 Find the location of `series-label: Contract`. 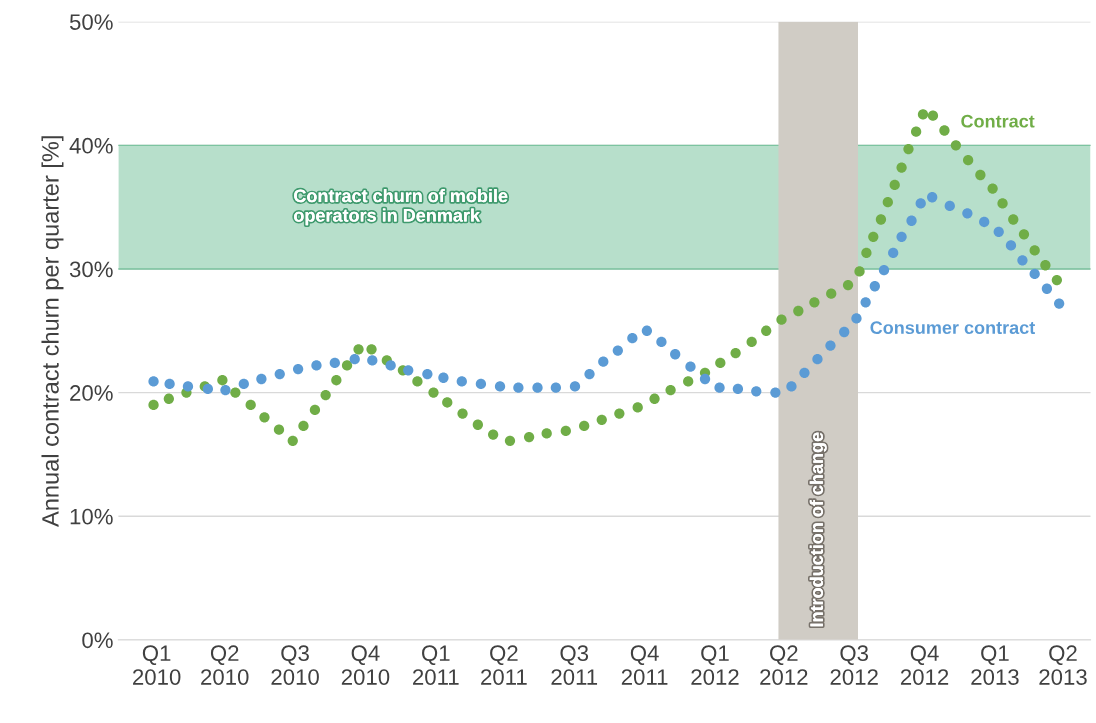

series-label: Contract is located at coordinates (998, 121).